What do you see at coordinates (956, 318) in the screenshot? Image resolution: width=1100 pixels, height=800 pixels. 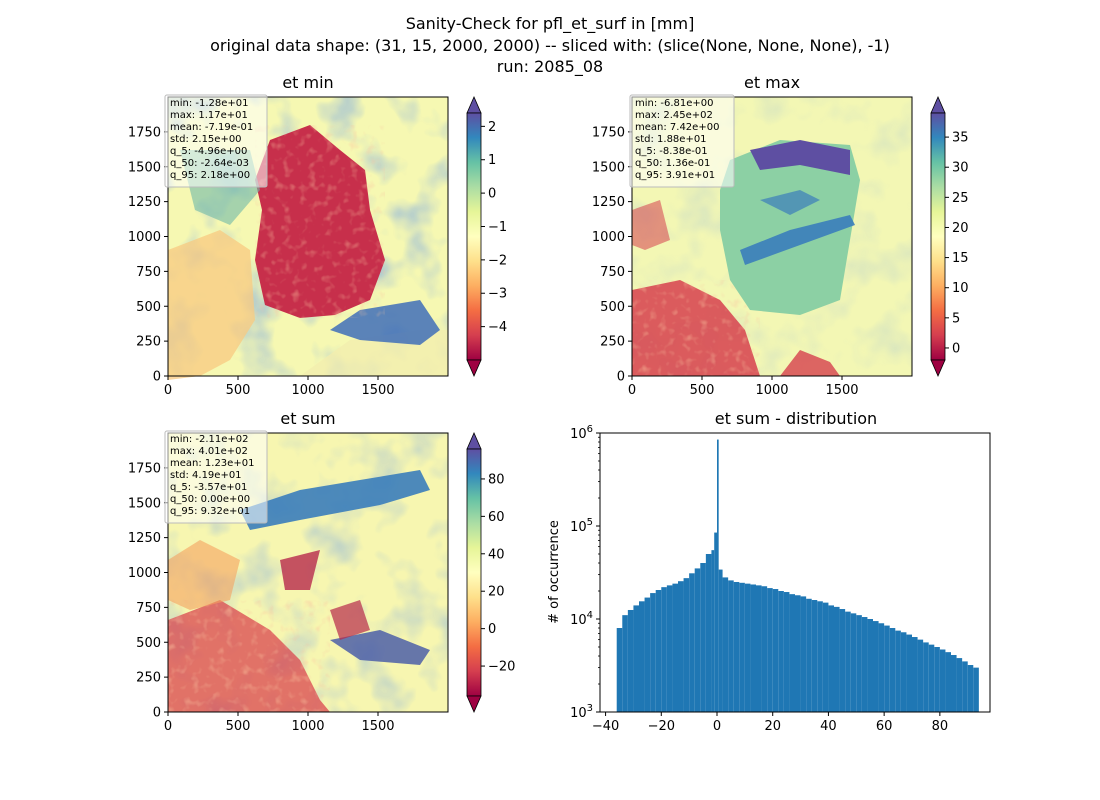 I see `colorbar-tick-label: 5` at bounding box center [956, 318].